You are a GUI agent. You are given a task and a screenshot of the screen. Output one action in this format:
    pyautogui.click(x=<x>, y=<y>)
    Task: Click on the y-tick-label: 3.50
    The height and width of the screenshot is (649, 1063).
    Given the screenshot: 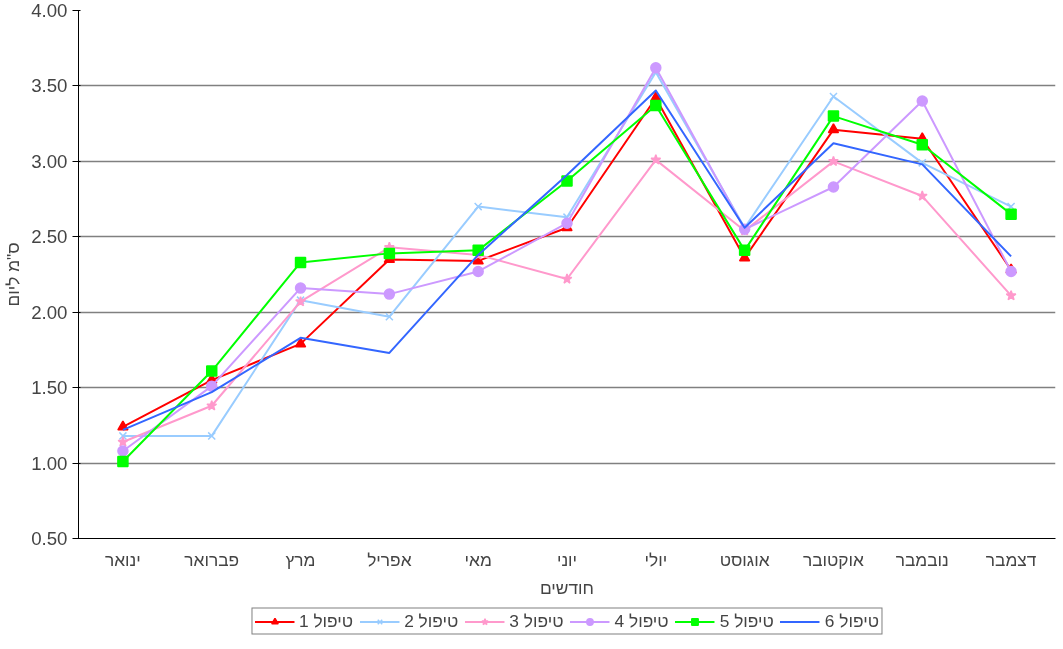 What is the action you would take?
    pyautogui.click(x=49, y=86)
    